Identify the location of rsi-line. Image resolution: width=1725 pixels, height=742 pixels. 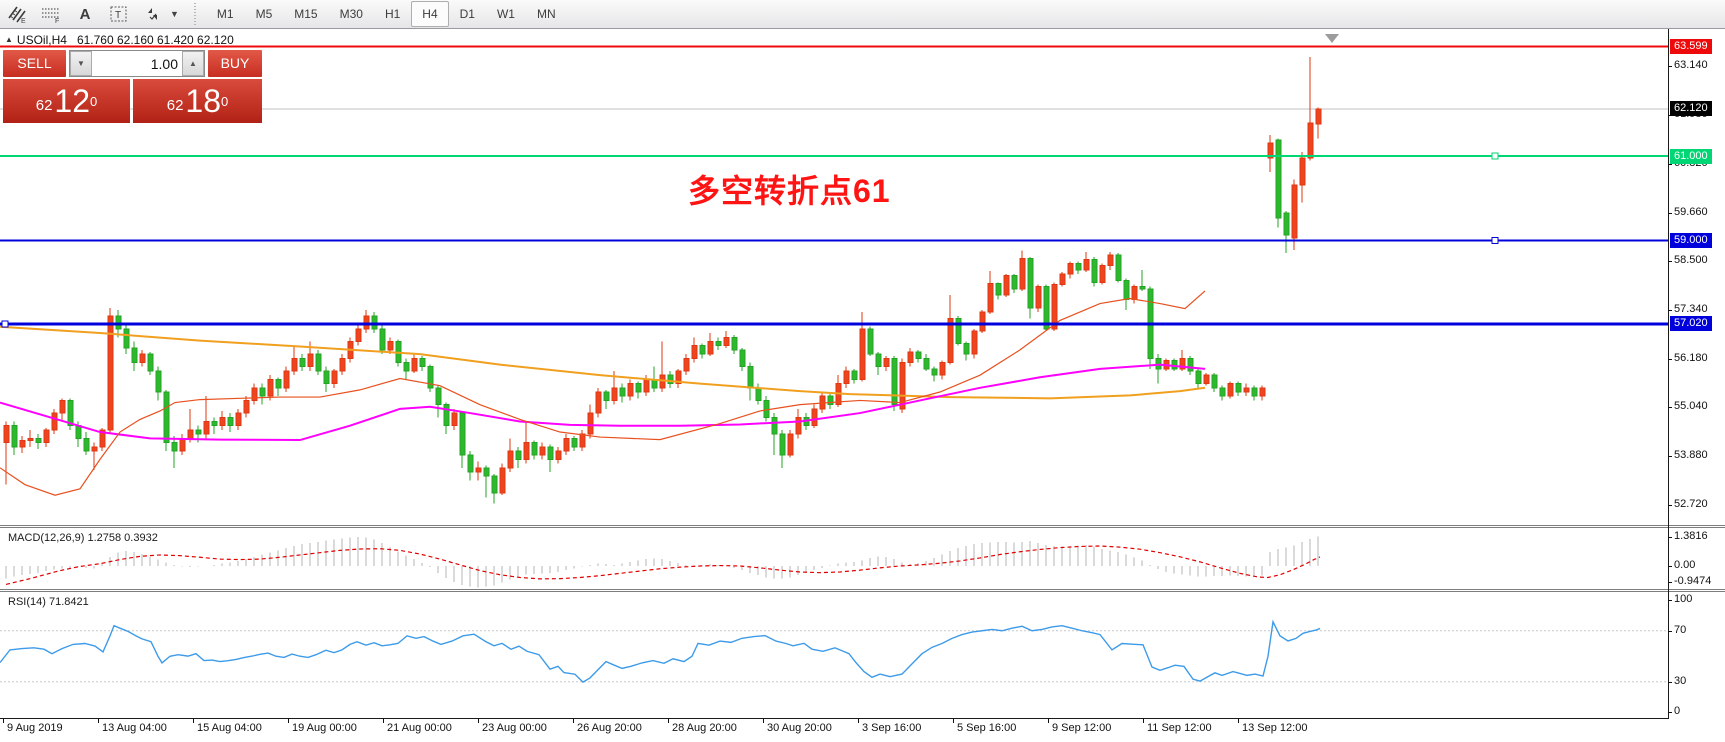
(660, 651).